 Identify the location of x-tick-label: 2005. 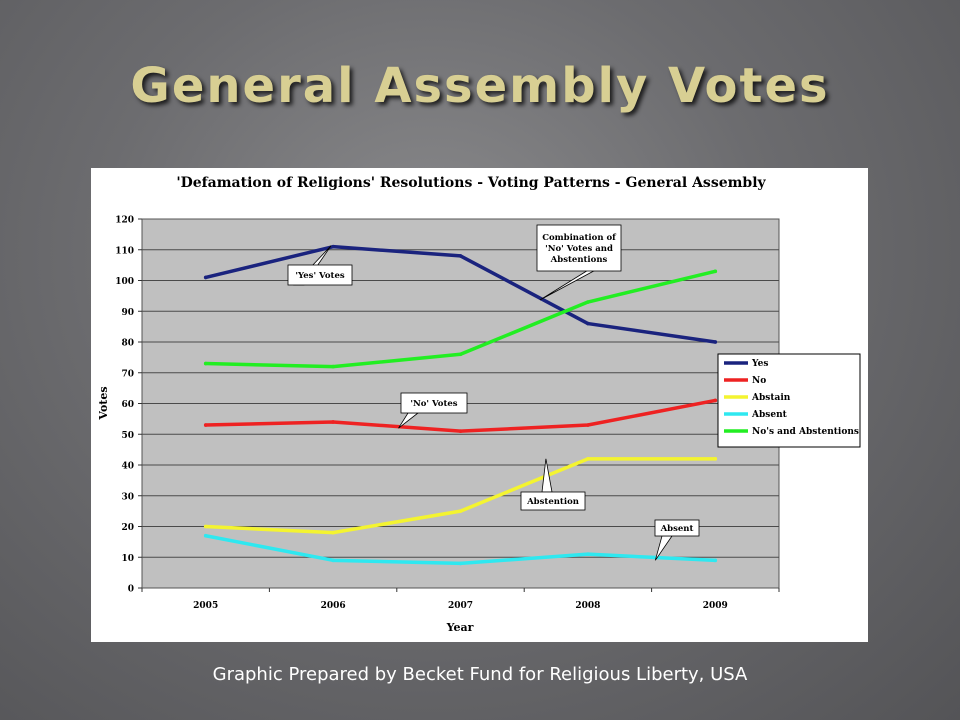
(205, 606).